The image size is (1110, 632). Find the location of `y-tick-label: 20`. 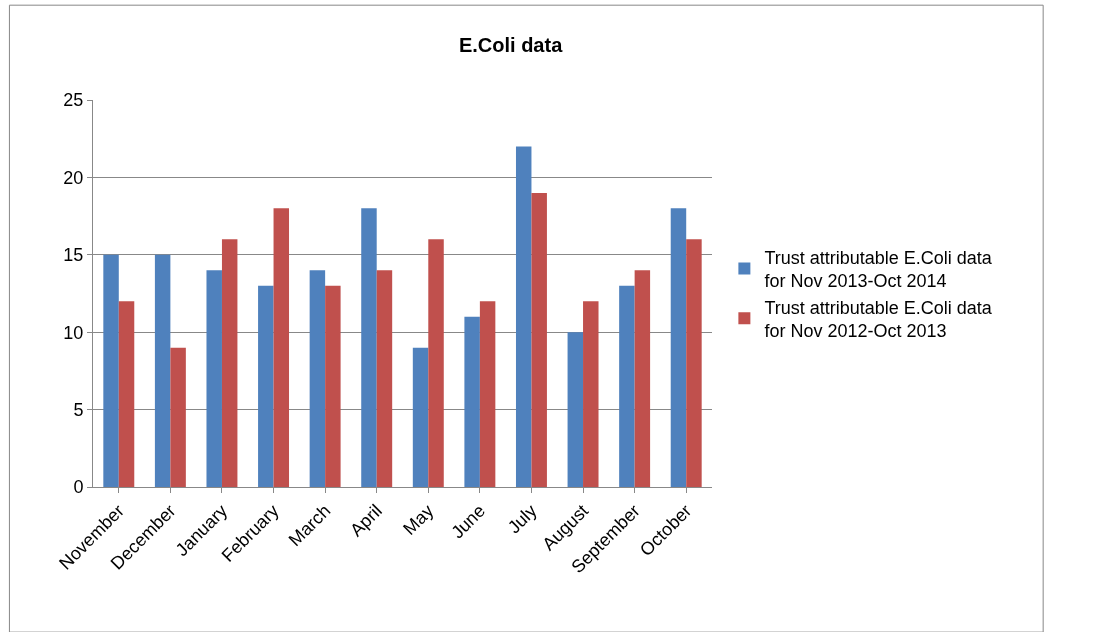

y-tick-label: 20 is located at coordinates (73, 177).